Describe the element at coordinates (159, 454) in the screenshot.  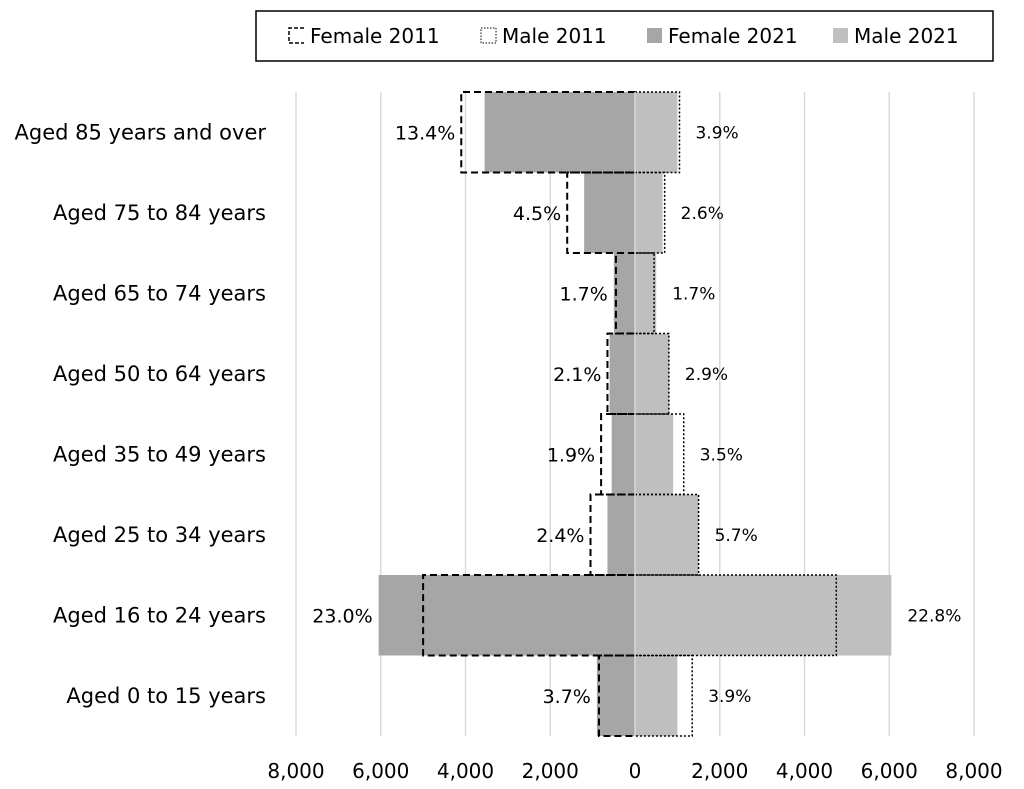
I see `category-label: Aged 35 to 49 years` at that location.